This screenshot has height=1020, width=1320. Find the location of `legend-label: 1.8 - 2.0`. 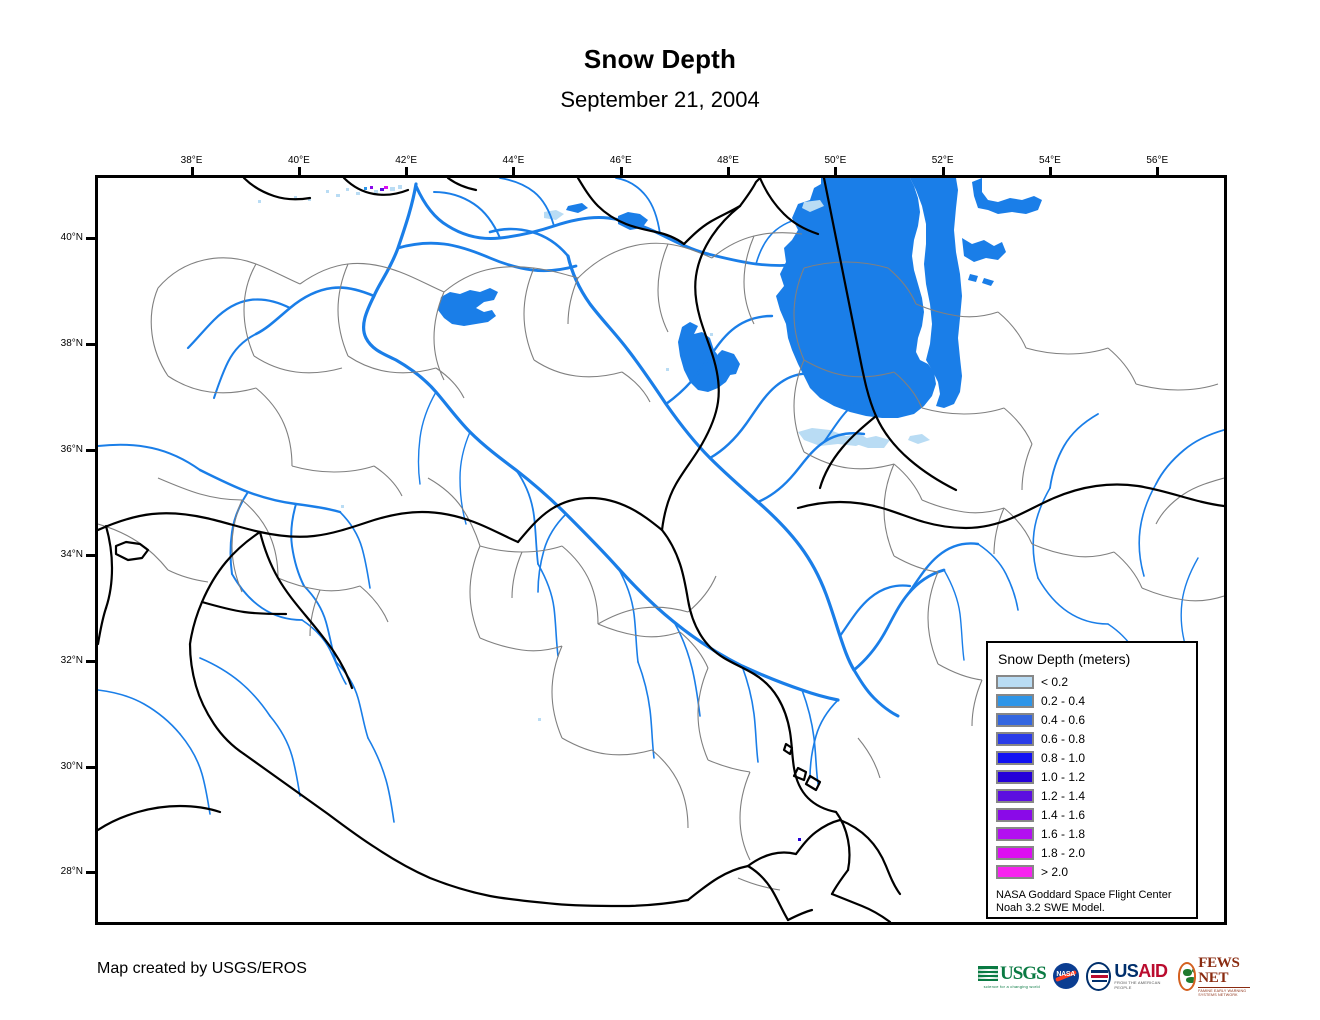

legend-label: 1.8 - 2.0 is located at coordinates (1063, 852).